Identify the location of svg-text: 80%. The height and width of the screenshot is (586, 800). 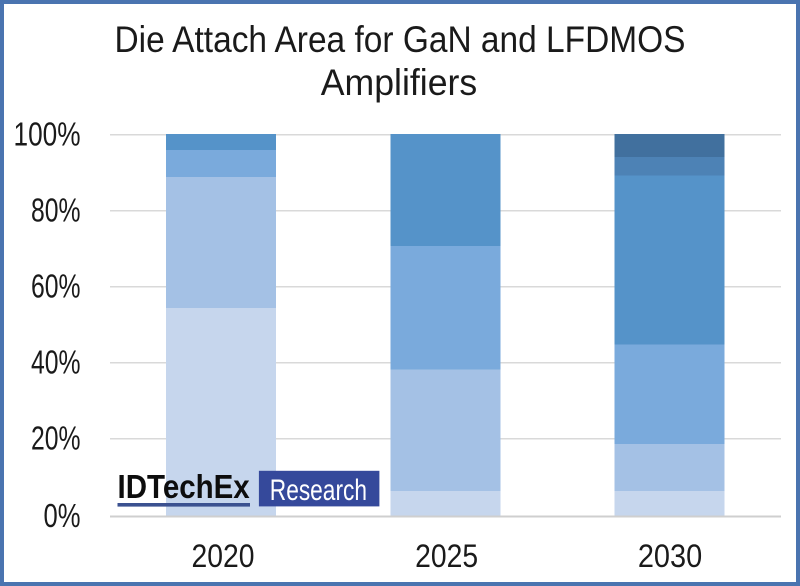
(56, 209).